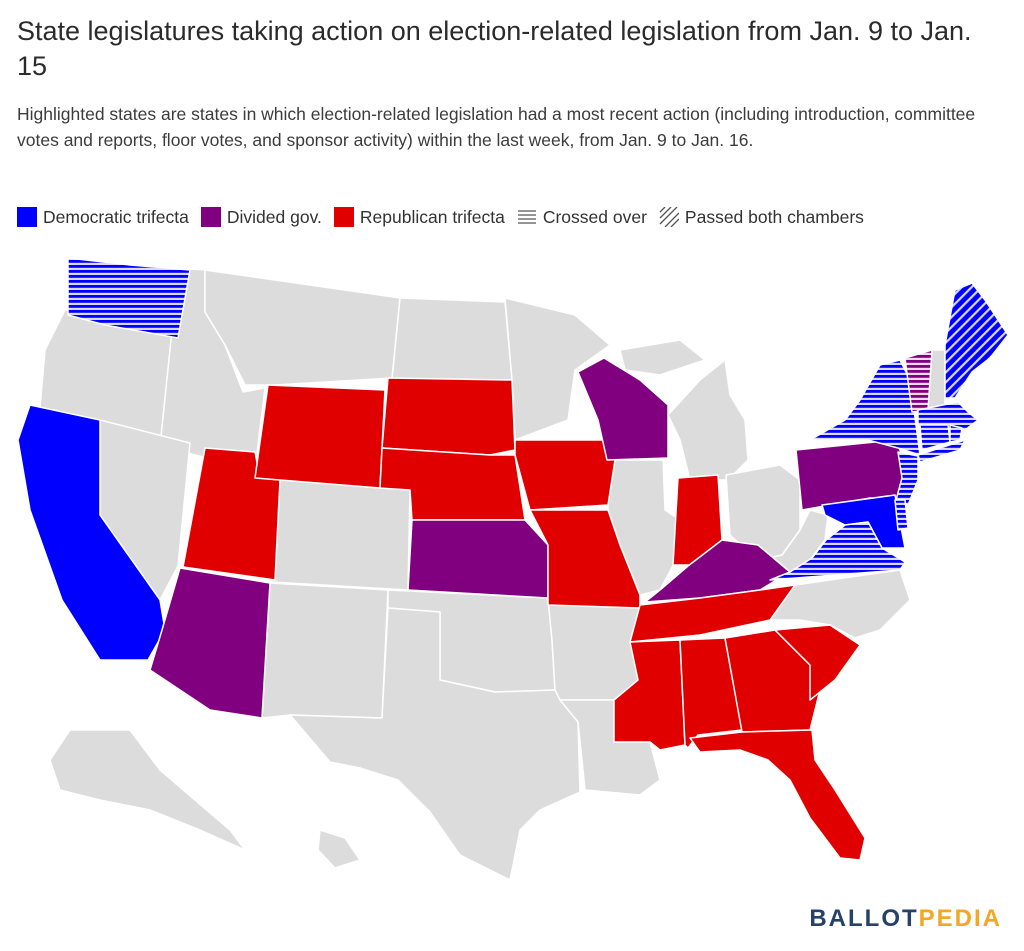  I want to click on legend-item-crossed-over: Crossed over, so click(582, 217).